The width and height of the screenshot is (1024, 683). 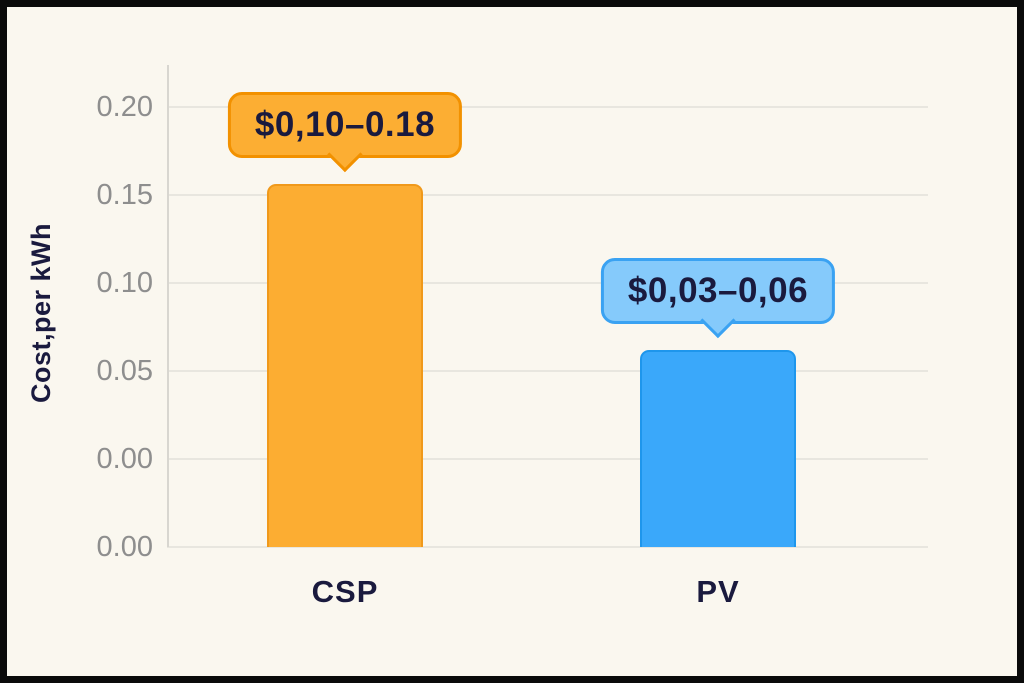 I want to click on y-axis-line, so click(x=168, y=306).